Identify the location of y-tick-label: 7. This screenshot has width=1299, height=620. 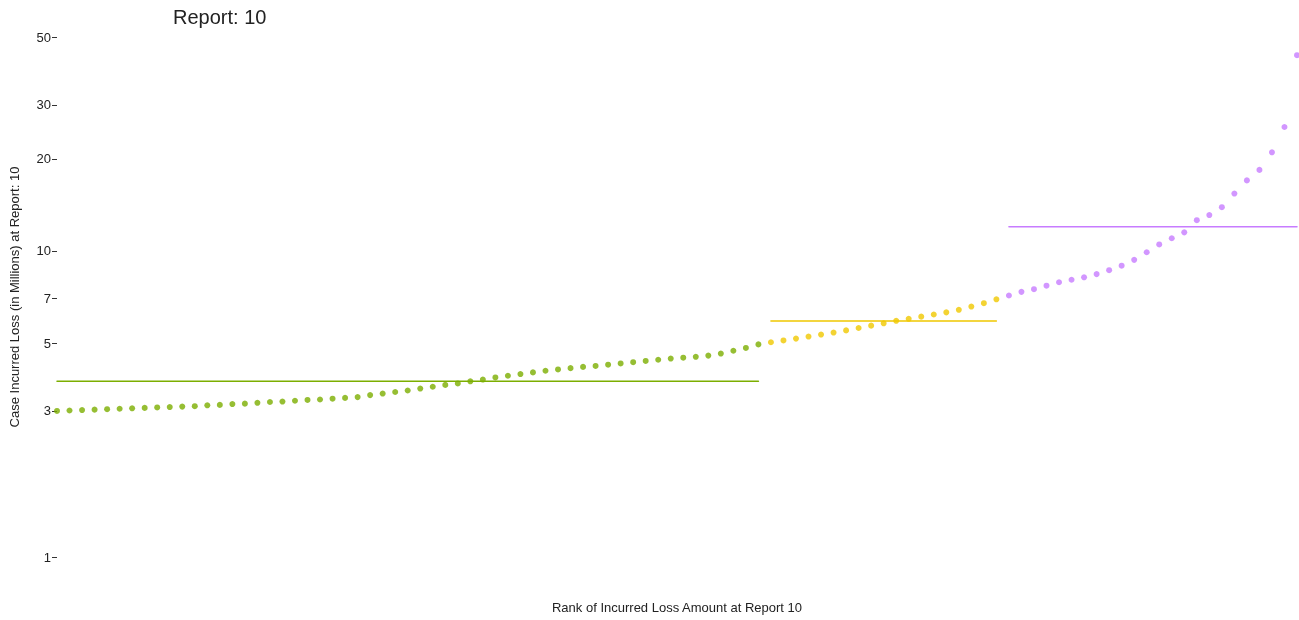
(47, 298).